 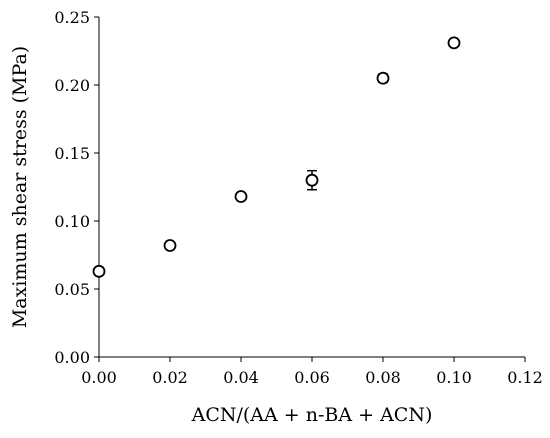 I want to click on x-tick-label: 0.12, so click(x=525, y=377).